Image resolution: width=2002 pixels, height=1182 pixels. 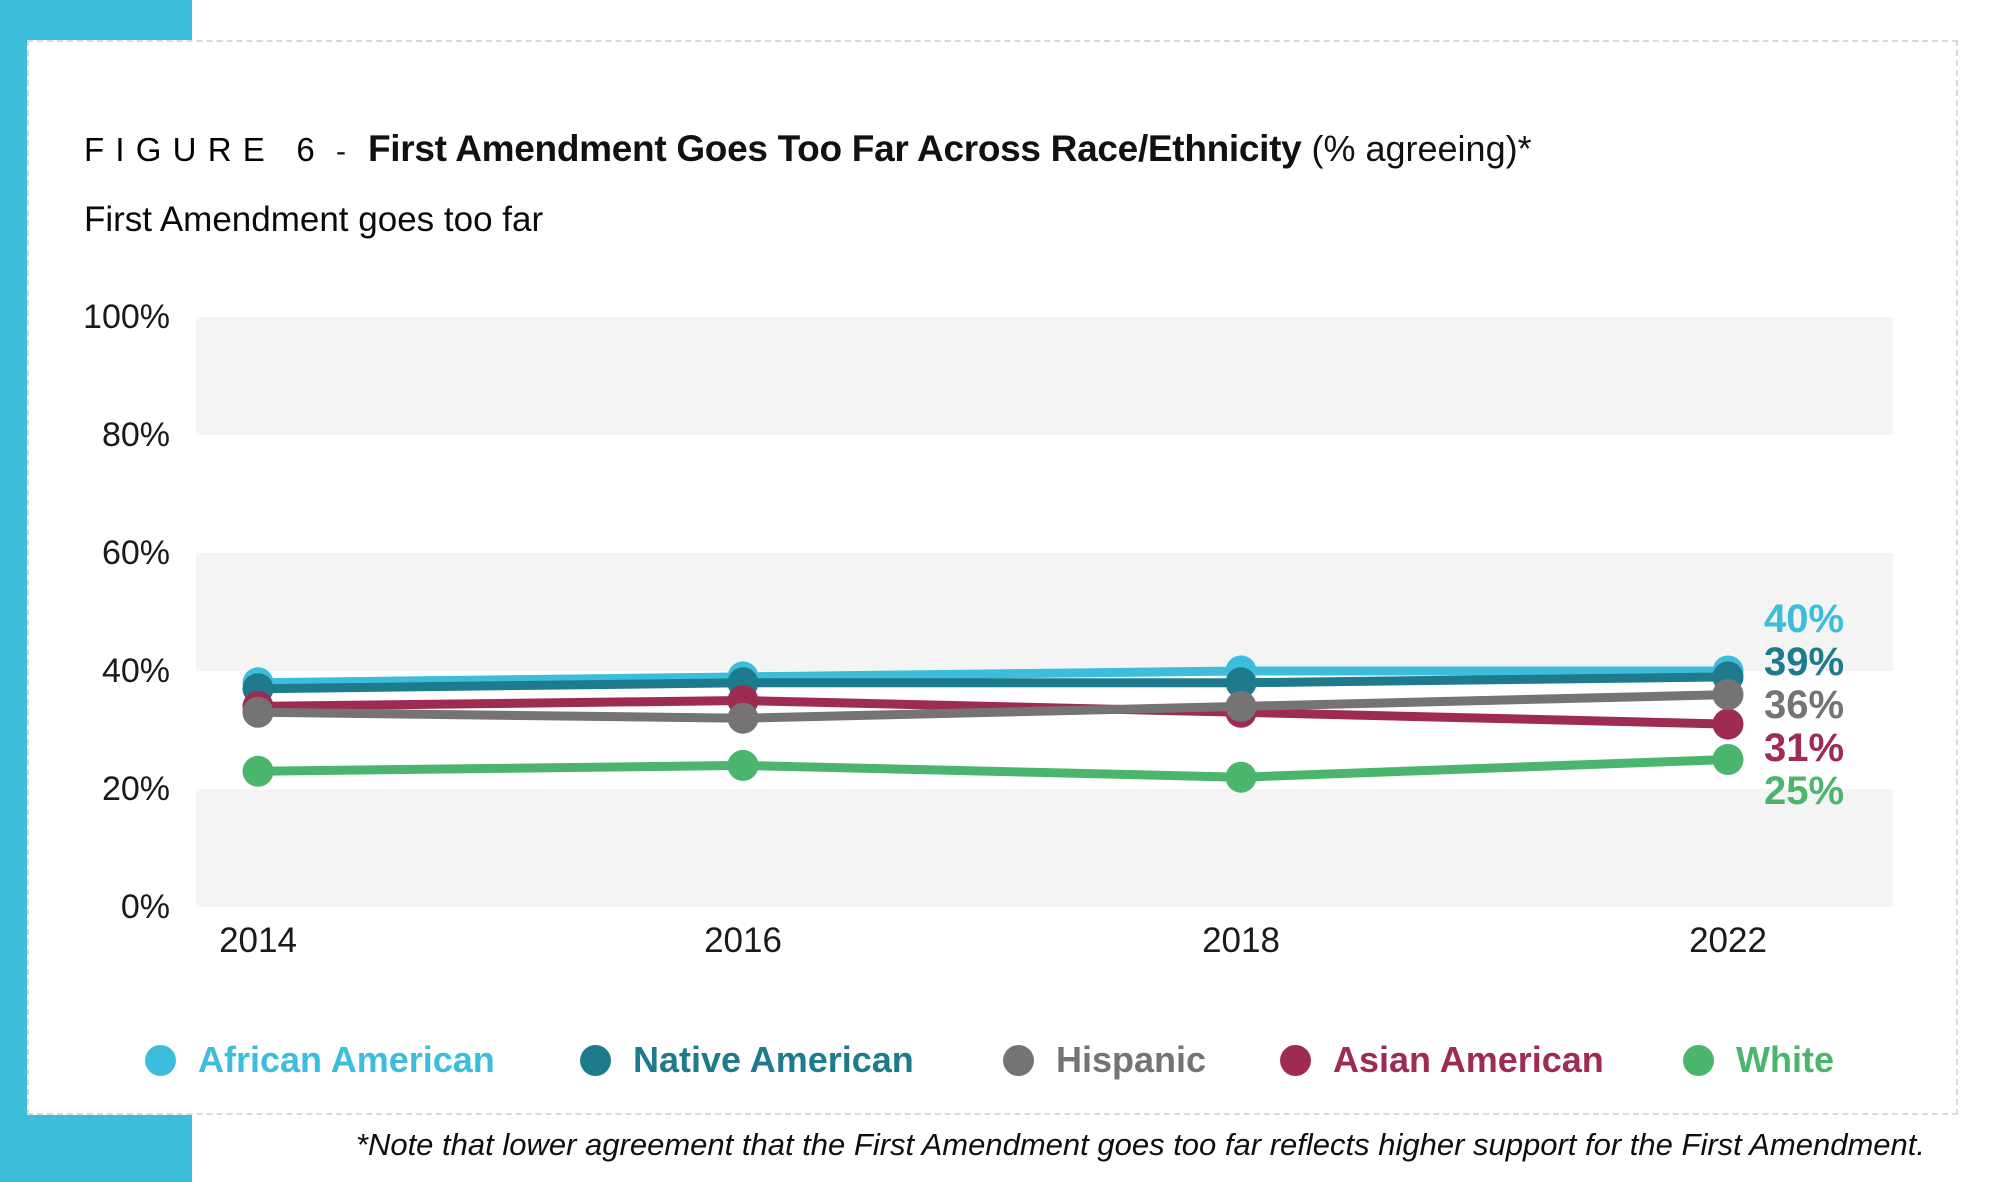 What do you see at coordinates (1728, 940) in the screenshot?
I see `x-tick-label: 2022` at bounding box center [1728, 940].